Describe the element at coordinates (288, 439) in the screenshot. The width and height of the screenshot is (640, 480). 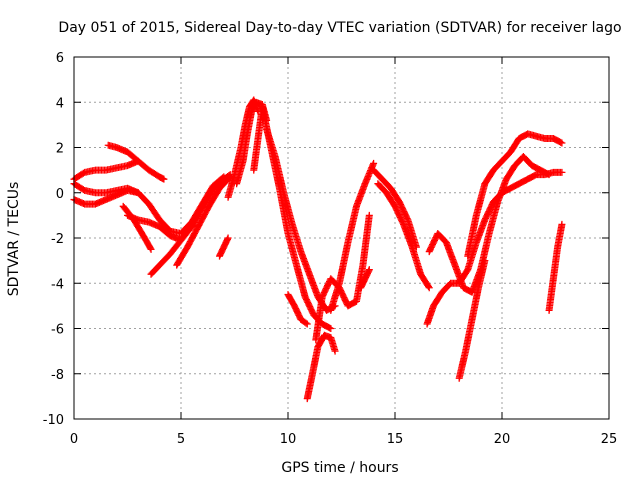
I see `x-tick-label: 10` at that location.